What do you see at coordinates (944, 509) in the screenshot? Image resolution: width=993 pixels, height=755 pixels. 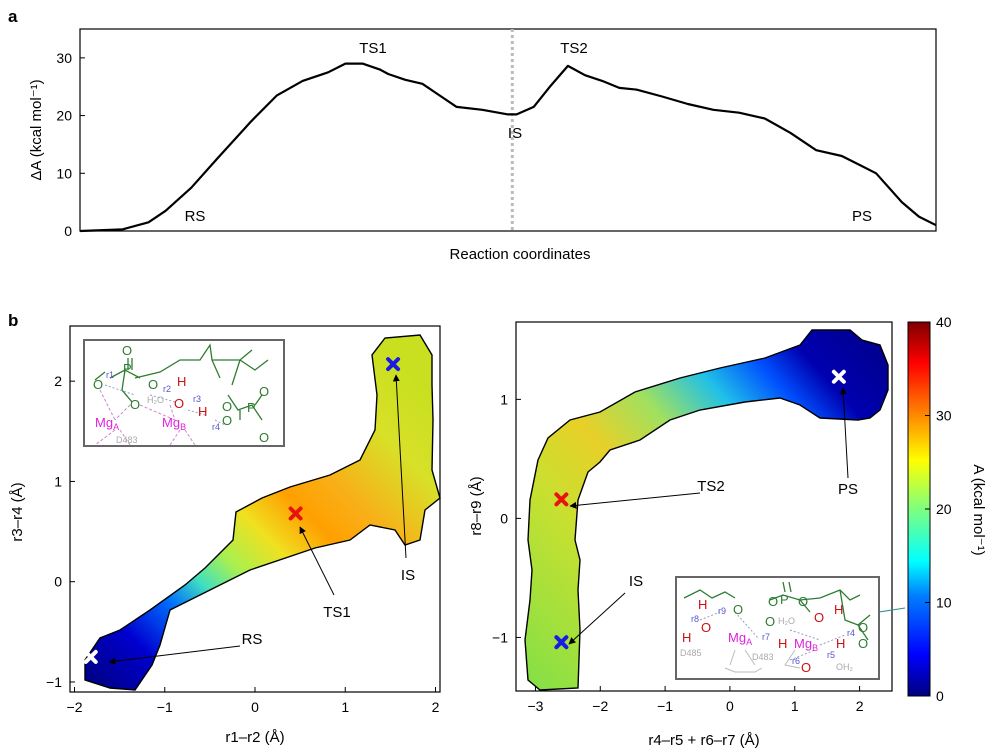 I see `colorbar-tick-label: 20` at bounding box center [944, 509].